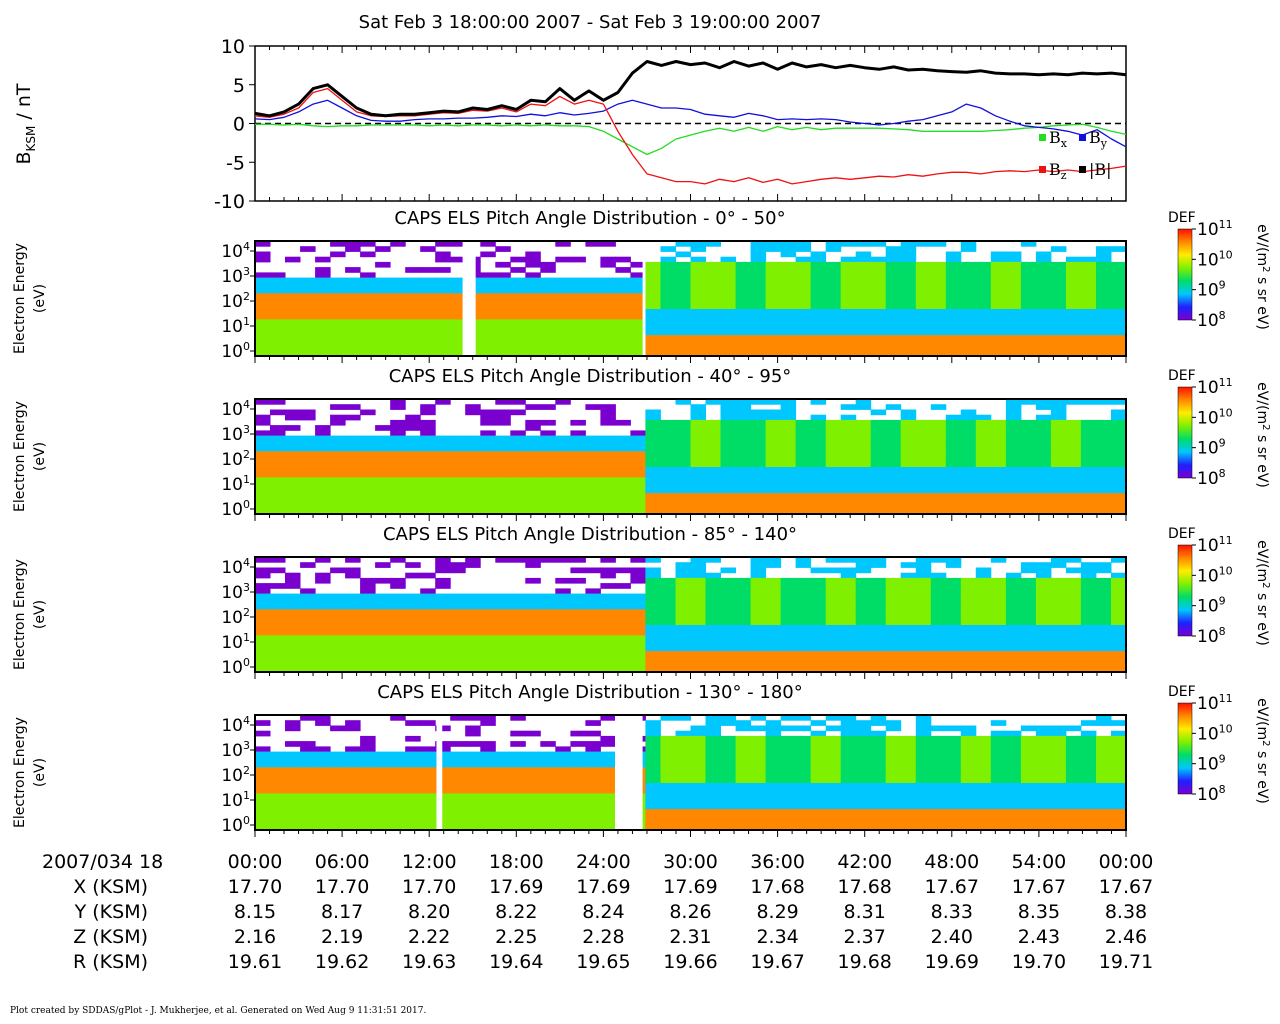 The image size is (1280, 1024). Describe the element at coordinates (690, 89) in the screenshot. I see `series-line-bmag` at that location.